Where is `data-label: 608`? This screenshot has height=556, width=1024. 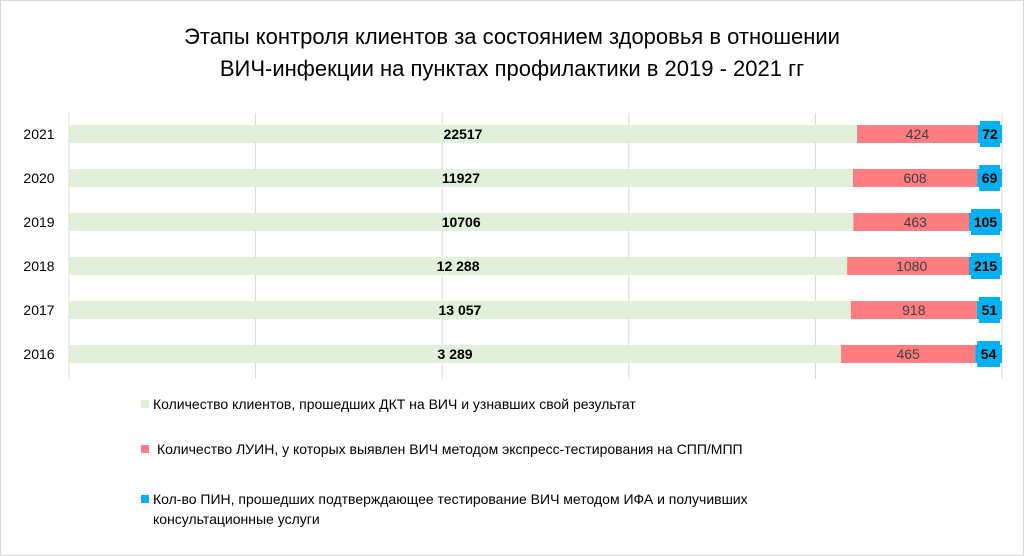 data-label: 608 is located at coordinates (915, 178).